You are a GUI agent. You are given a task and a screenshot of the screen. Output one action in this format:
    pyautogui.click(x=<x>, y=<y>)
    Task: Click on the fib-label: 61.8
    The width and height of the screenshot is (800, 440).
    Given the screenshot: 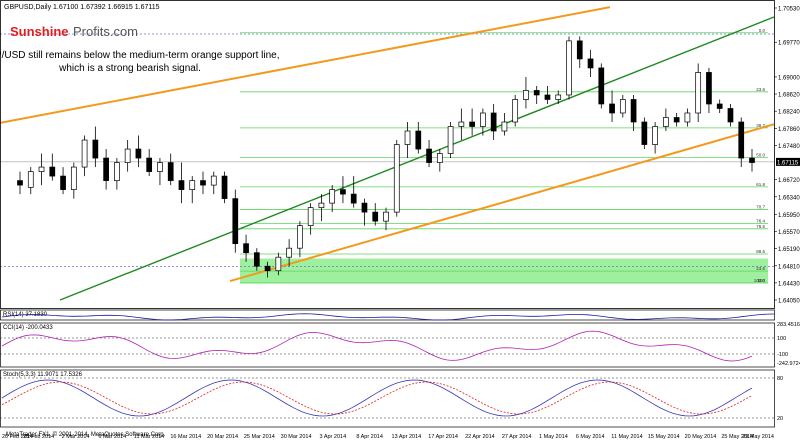 What is the action you would take?
    pyautogui.click(x=760, y=184)
    